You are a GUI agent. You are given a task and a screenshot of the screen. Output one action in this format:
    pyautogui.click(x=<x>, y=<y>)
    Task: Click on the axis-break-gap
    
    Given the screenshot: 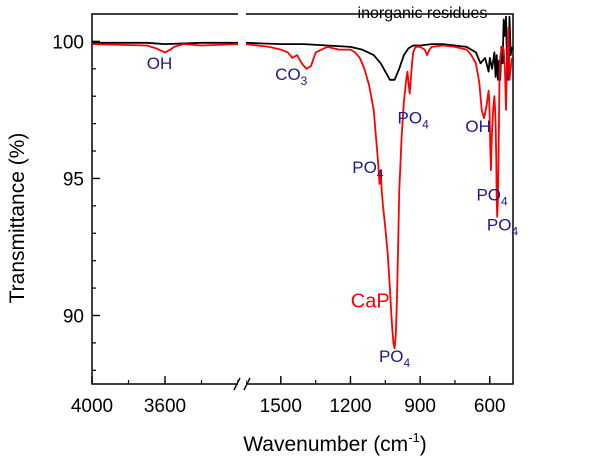 What is the action you would take?
    pyautogui.click(x=242, y=384)
    